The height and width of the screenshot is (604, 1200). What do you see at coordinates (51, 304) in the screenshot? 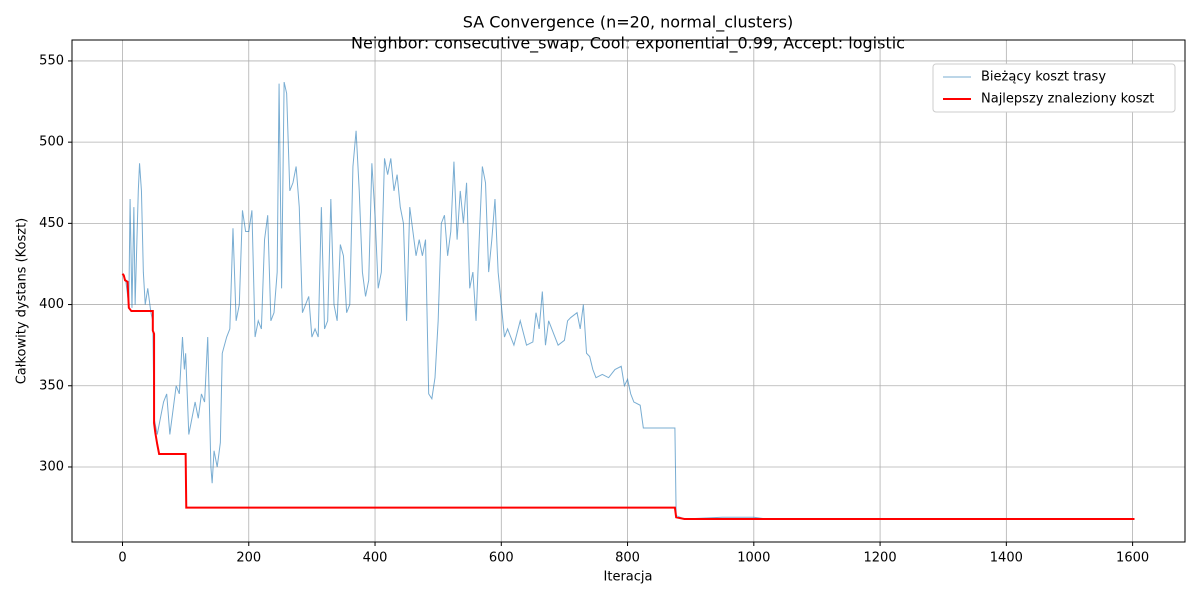
I see `y-tick-label: 400` at bounding box center [51, 304].